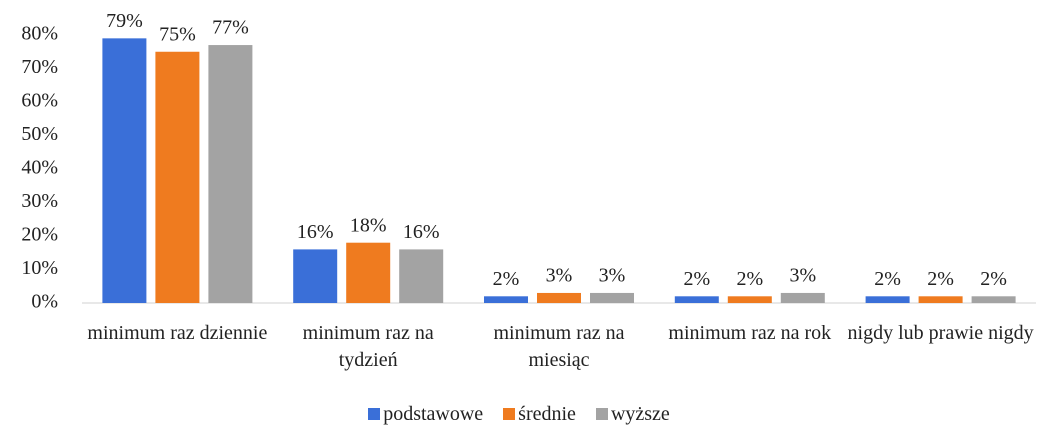  I want to click on y-tick-label: 40%, so click(39, 168).